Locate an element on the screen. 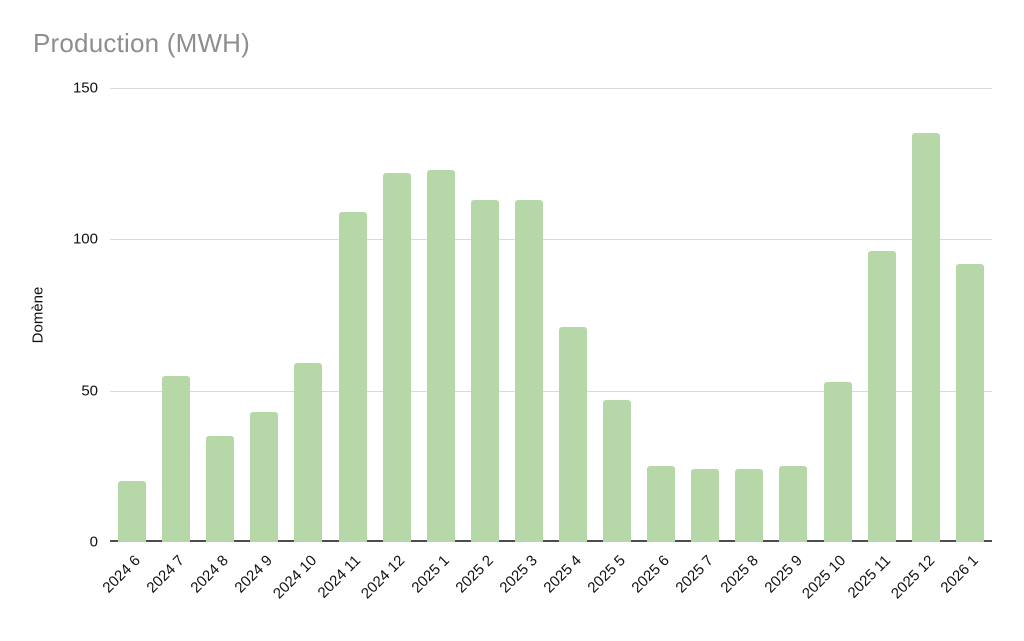 The width and height of the screenshot is (1024, 641). x-tick-label: 2025 4 is located at coordinates (563, 574).